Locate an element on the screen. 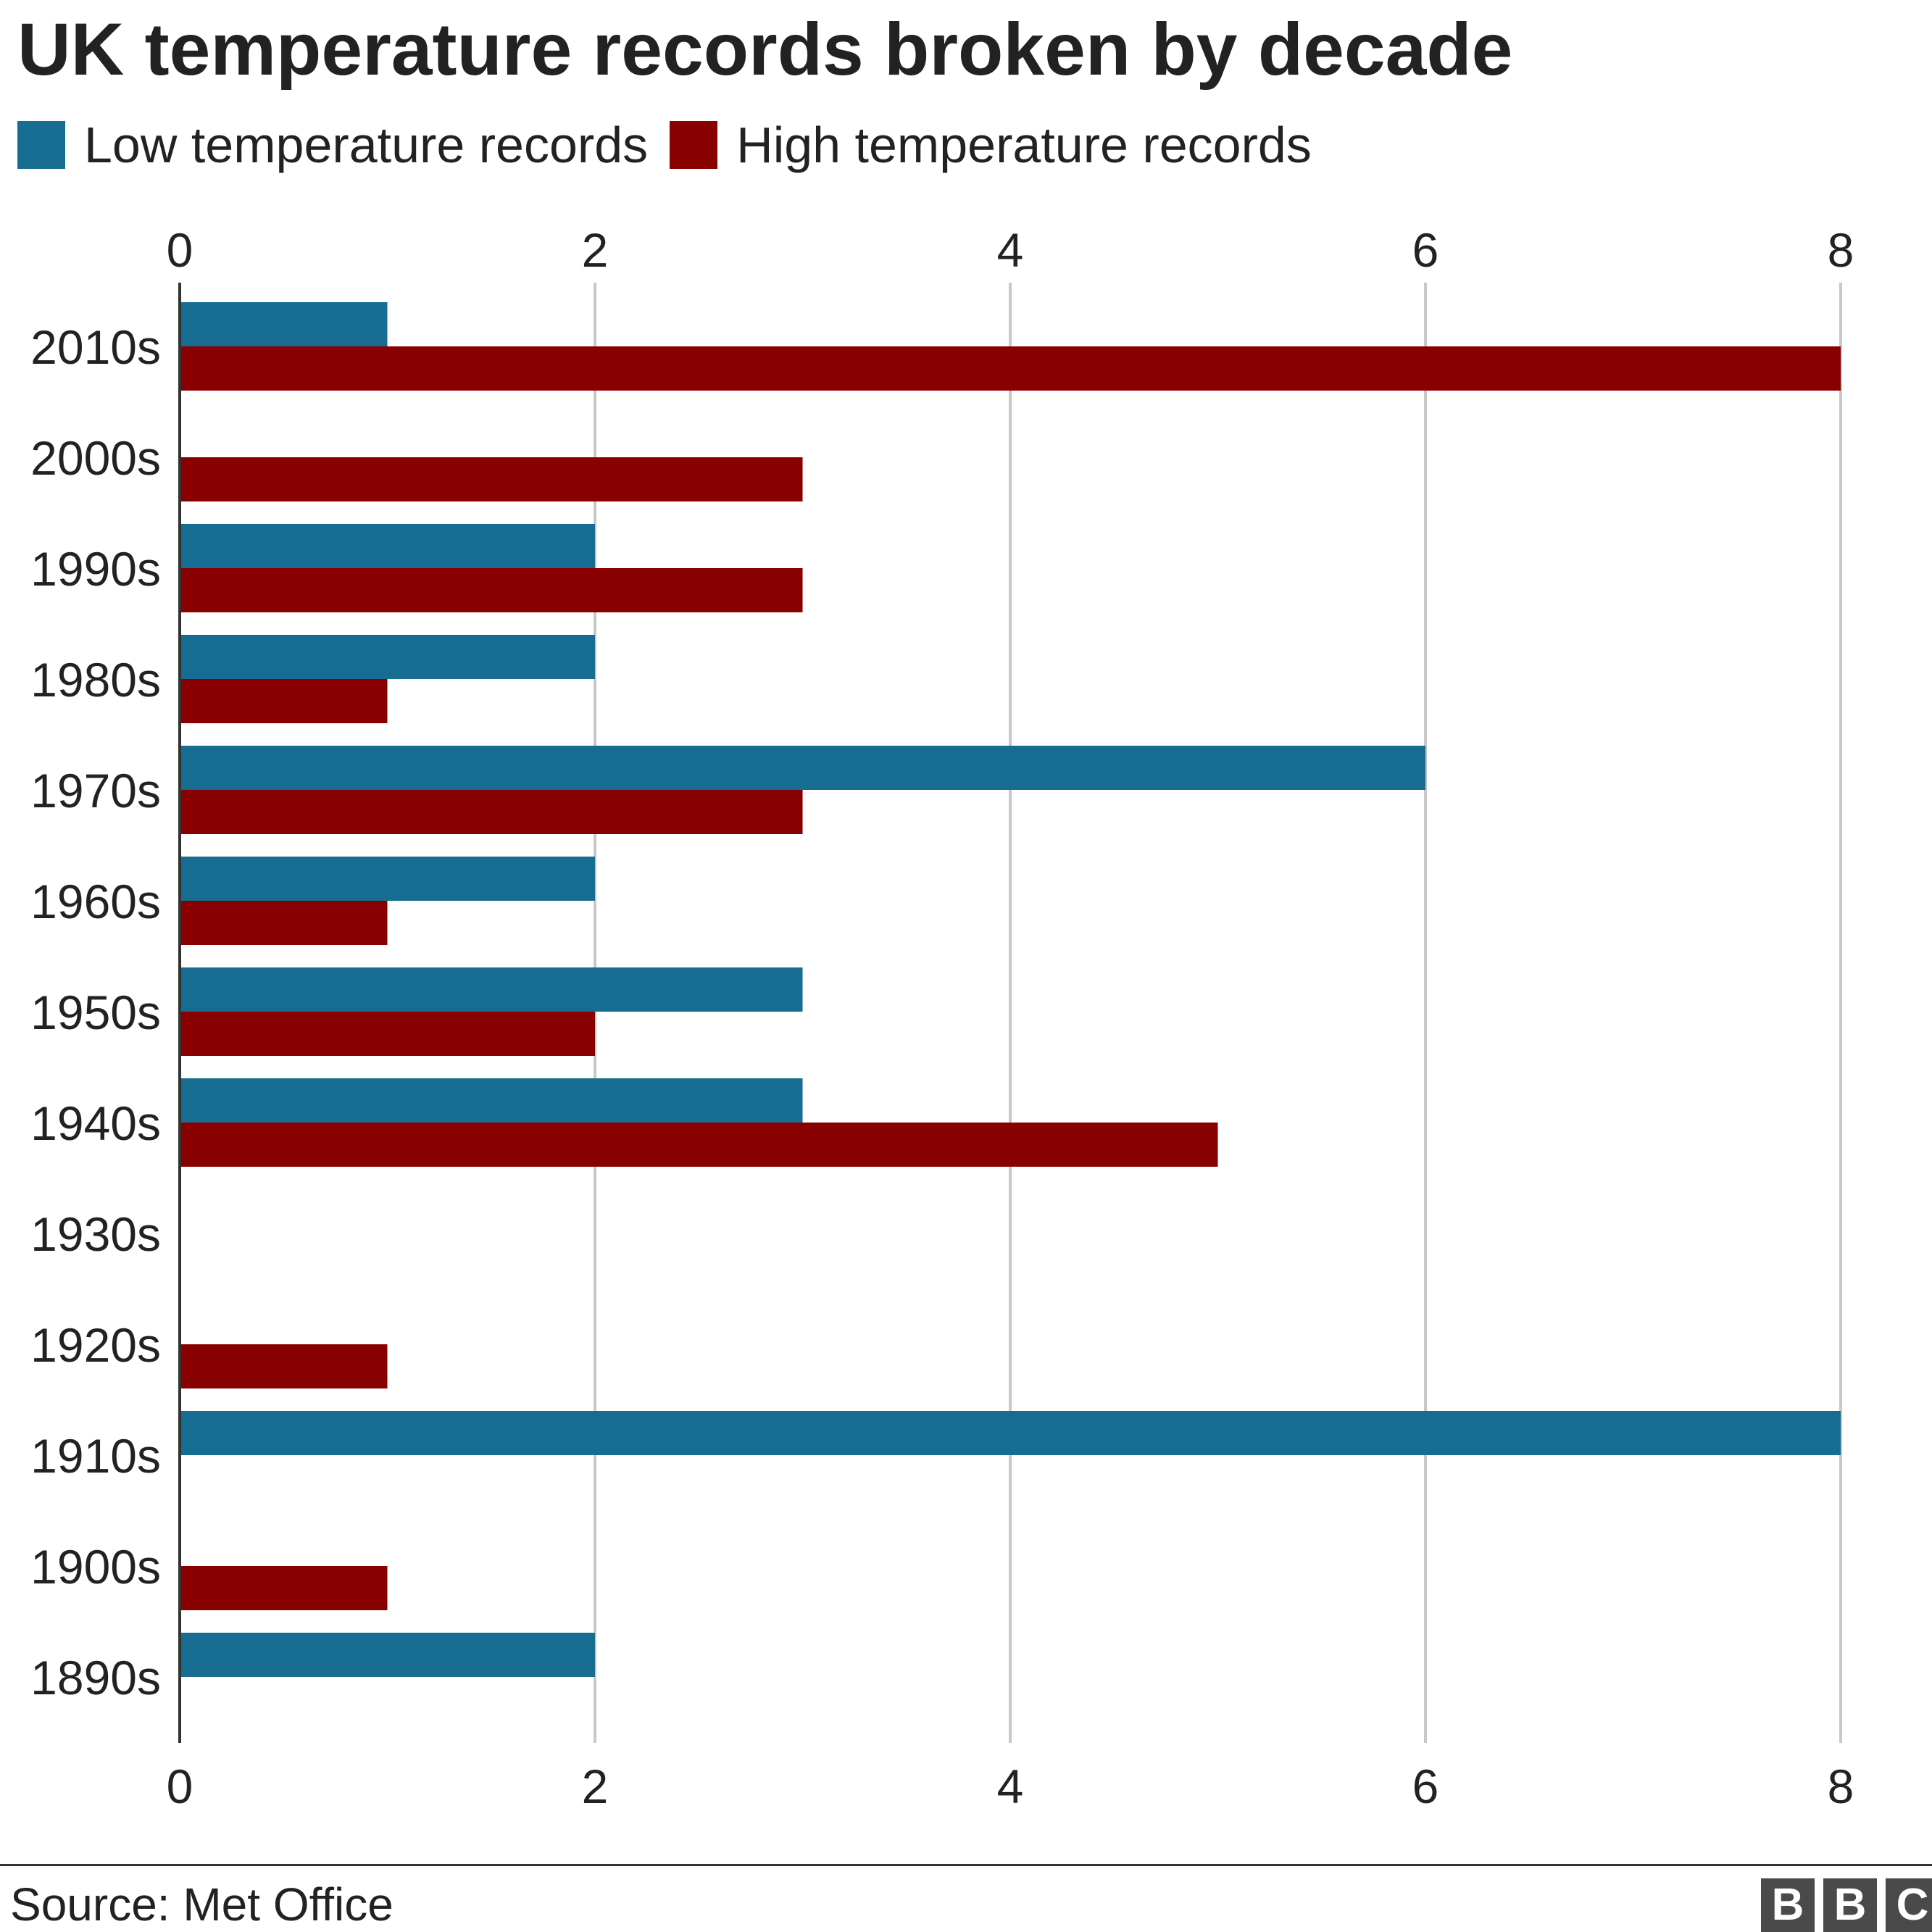  x-tick-bottom-8: 8 is located at coordinates (1841, 1787).